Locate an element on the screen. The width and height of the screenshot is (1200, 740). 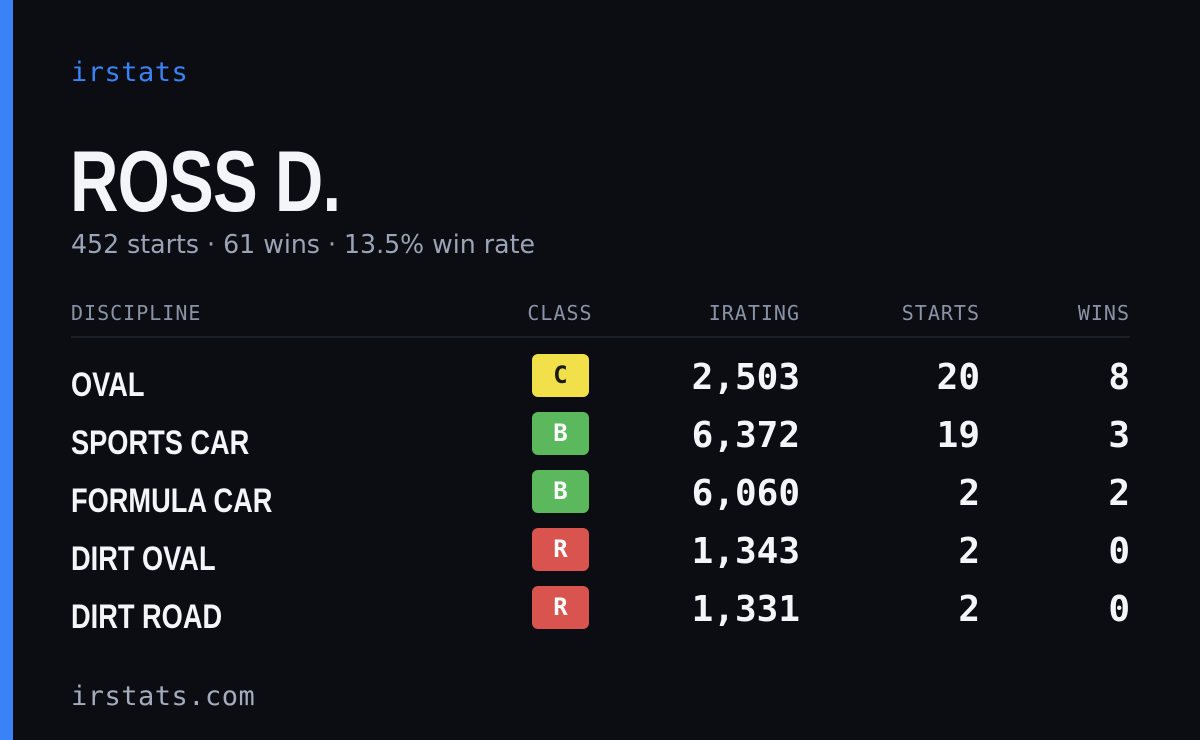
irating-value: 2,503 is located at coordinates (745, 377).